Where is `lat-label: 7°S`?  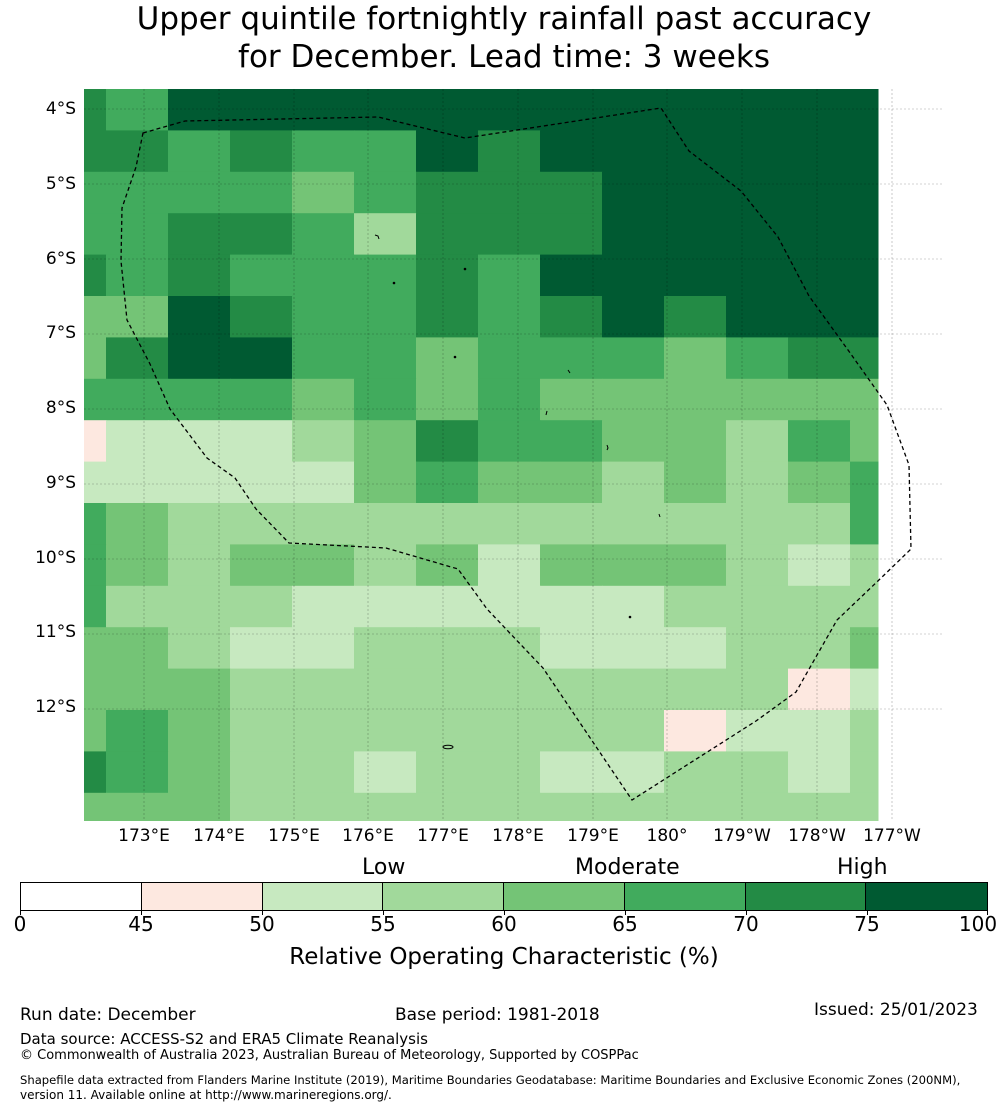 lat-label: 7°S is located at coordinates (60, 333).